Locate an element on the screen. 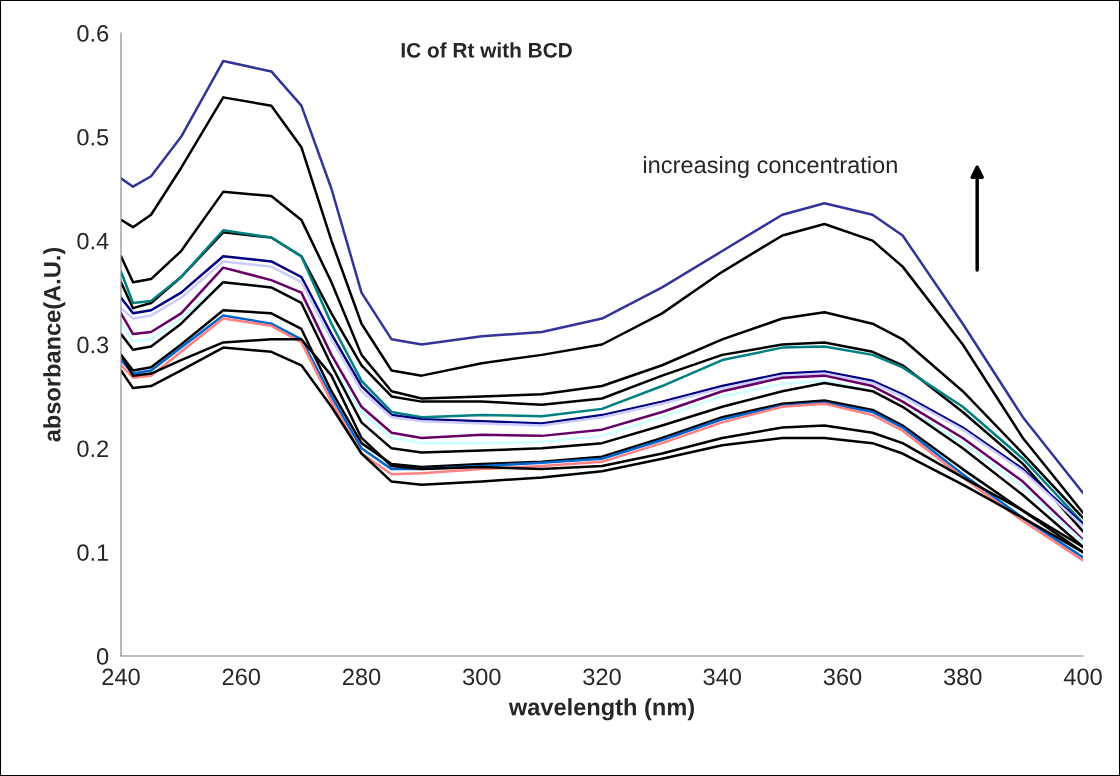 The image size is (1120, 776). x-tick-label: 400 is located at coordinates (1082, 677).